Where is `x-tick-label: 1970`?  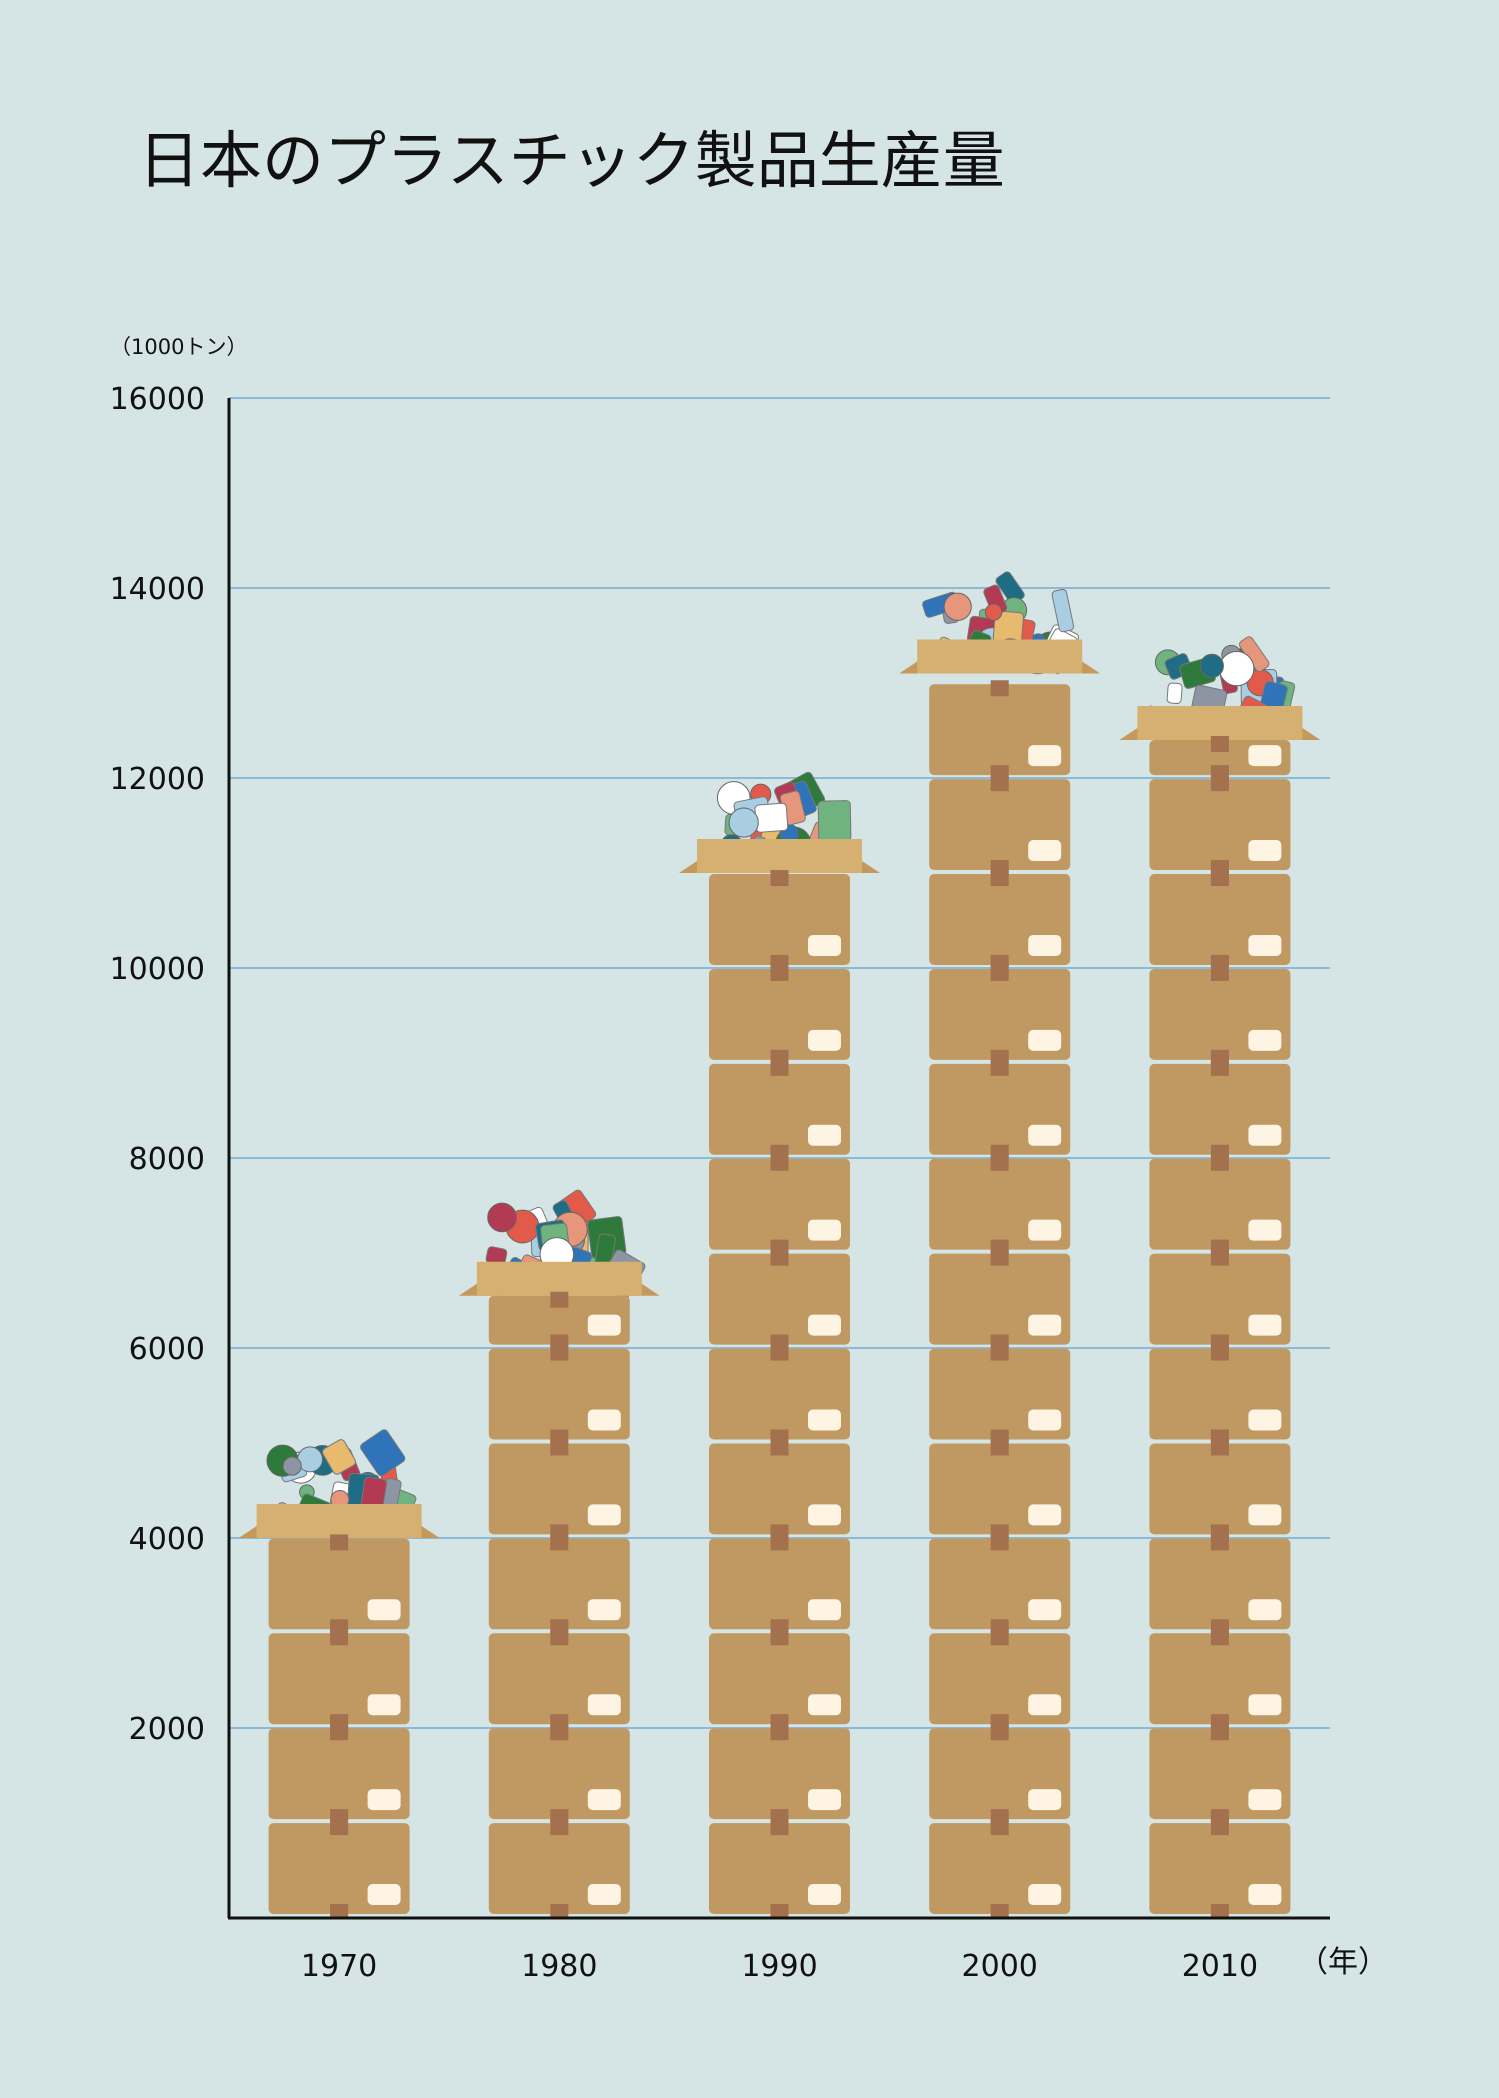 x-tick-label: 1970 is located at coordinates (339, 1966).